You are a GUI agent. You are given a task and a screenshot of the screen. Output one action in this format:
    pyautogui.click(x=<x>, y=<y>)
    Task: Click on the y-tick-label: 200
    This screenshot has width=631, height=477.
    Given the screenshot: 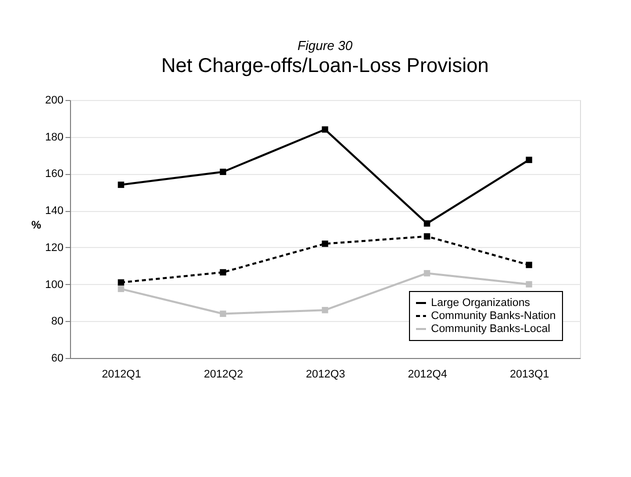 What is the action you would take?
    pyautogui.click(x=54, y=100)
    